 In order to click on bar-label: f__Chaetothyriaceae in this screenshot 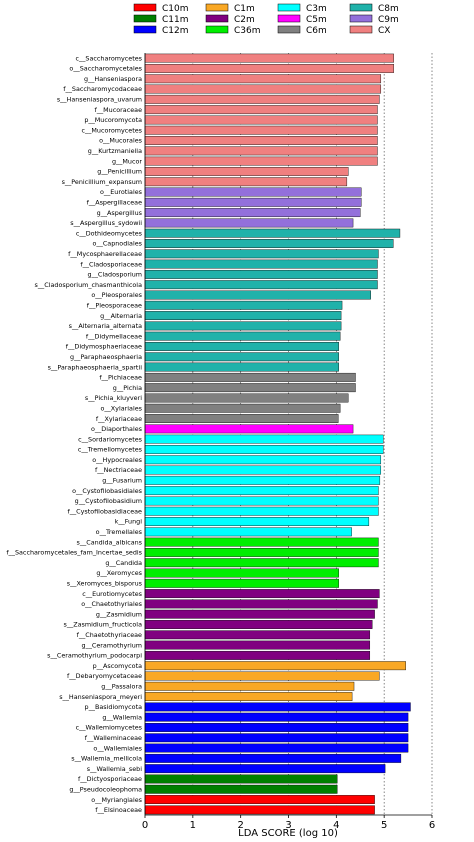, I will do `click(109, 635)`.